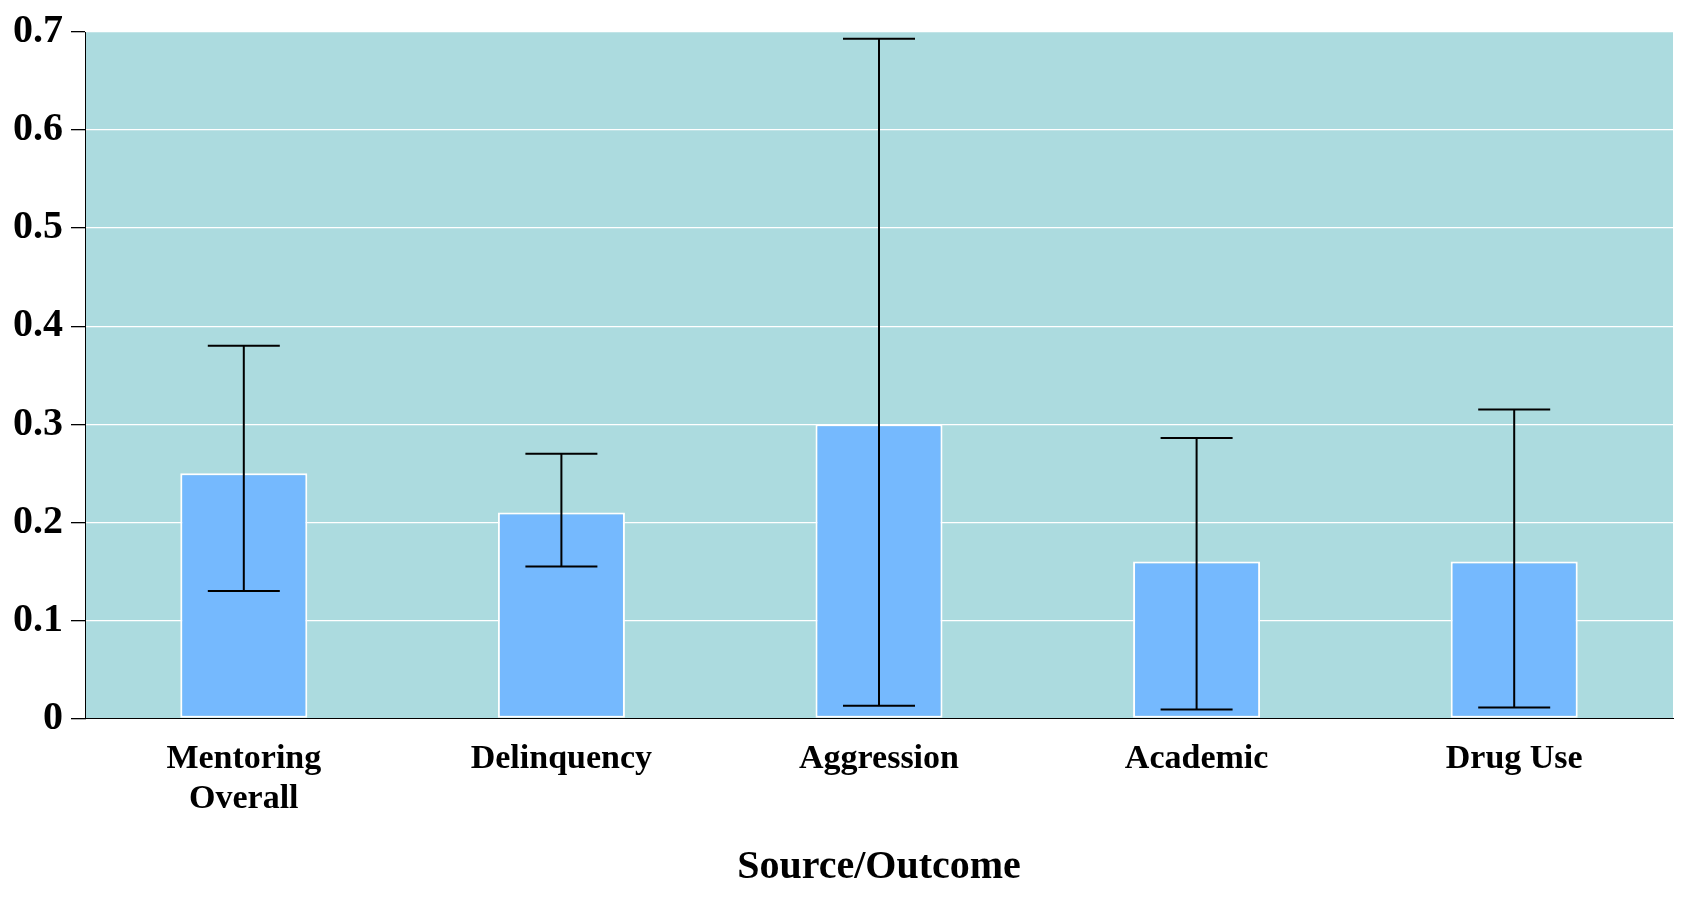 Image resolution: width=1681 pixels, height=901 pixels. Describe the element at coordinates (38, 617) in the screenshot. I see `y-tick-label: 0.1` at that location.